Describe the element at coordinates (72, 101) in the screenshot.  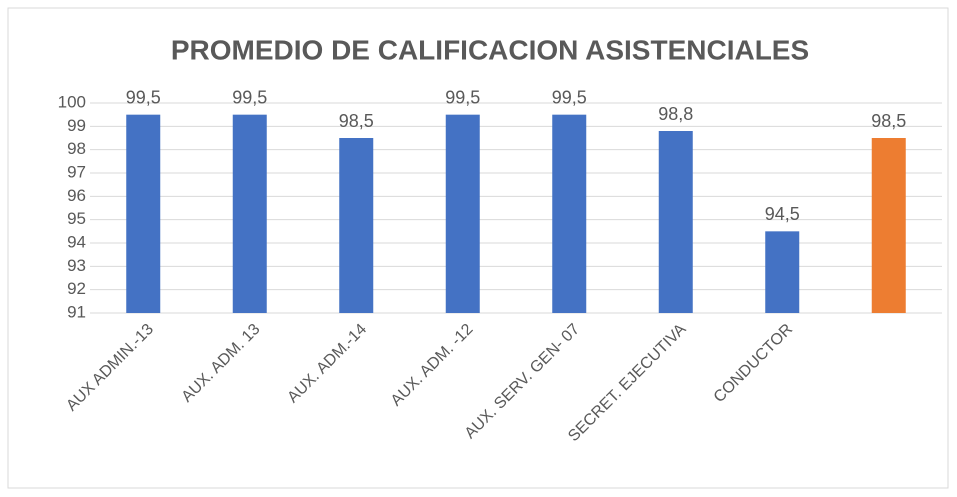
I see `y-tick-label: 100` at that location.